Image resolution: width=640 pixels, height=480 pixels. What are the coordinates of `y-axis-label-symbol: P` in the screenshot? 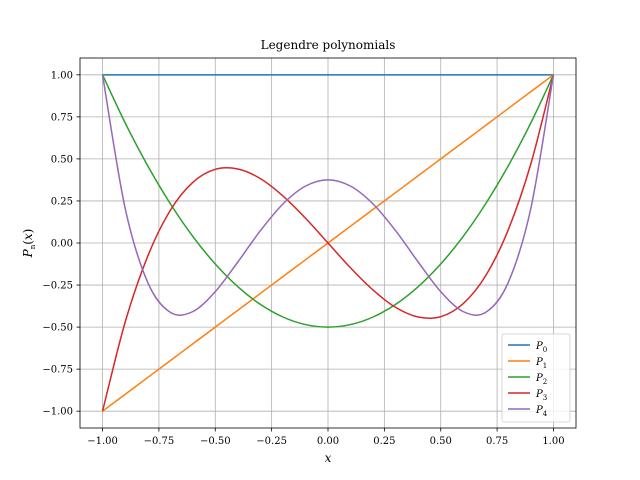 It's located at (28, 253).